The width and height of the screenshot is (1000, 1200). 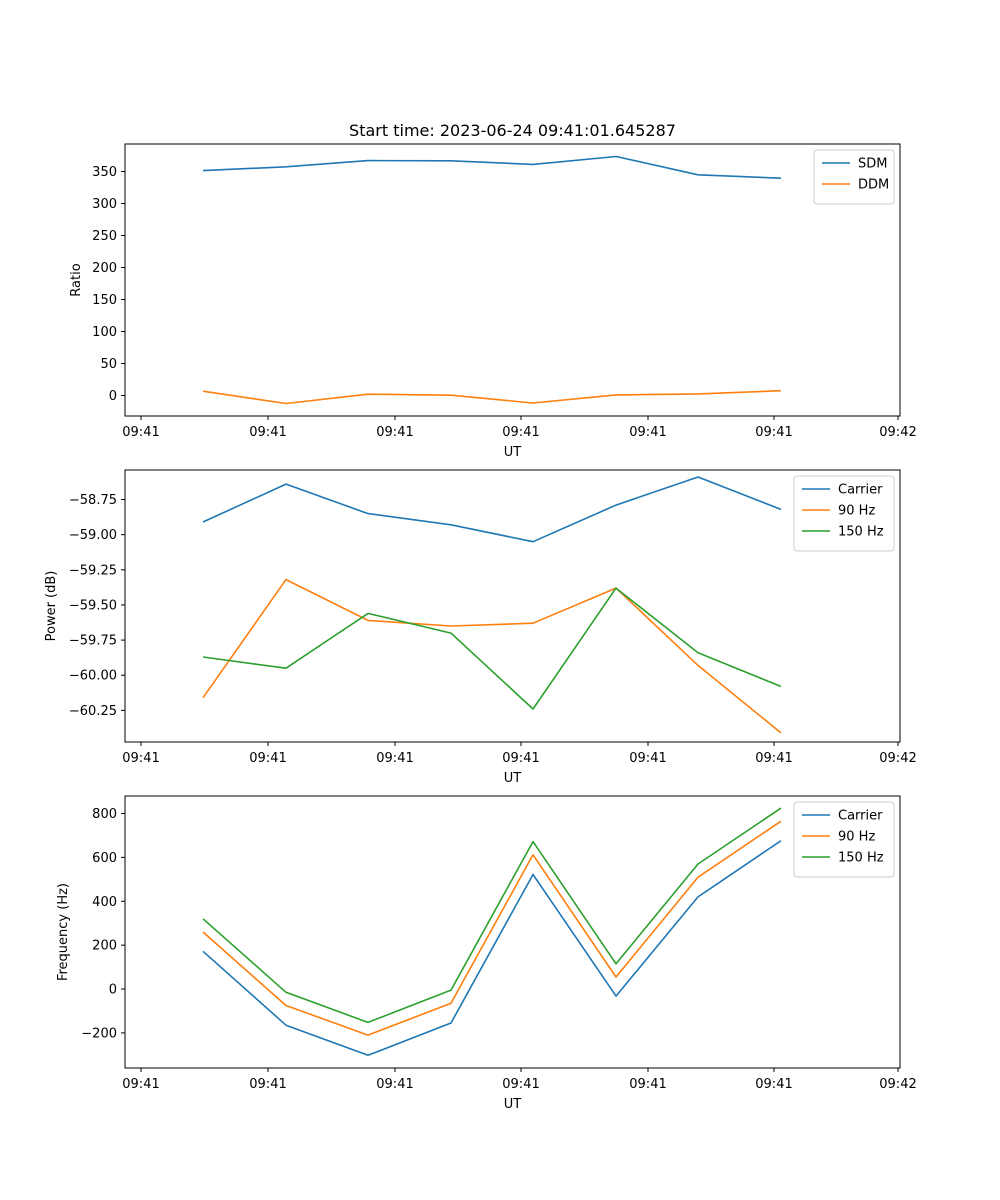 I want to click on y-tick-label: 600, so click(x=104, y=858).